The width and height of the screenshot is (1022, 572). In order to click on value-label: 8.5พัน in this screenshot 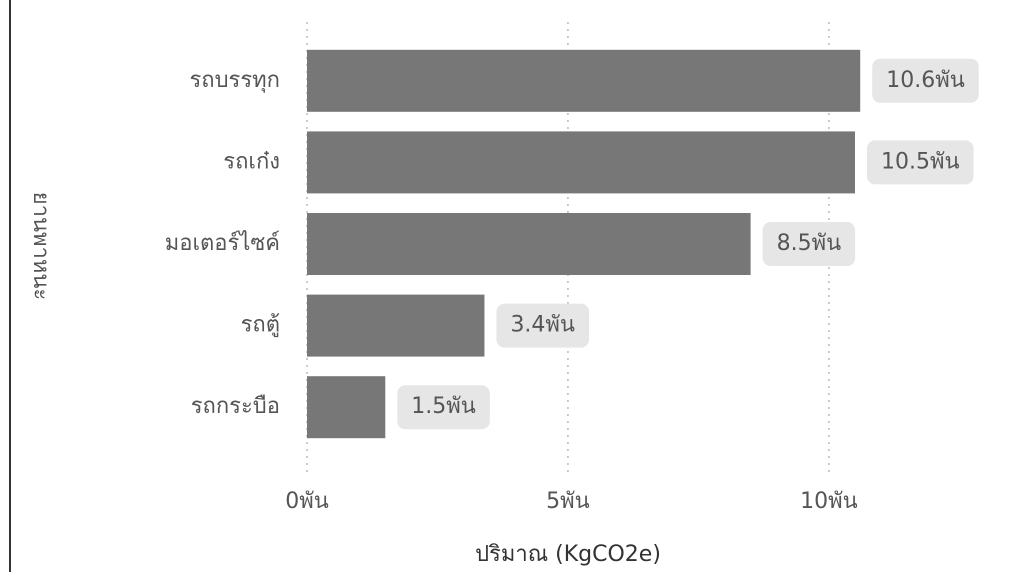, I will do `click(809, 243)`.